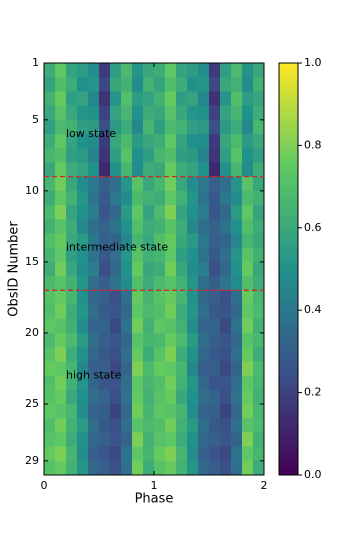 This screenshot has width=356, height=534. What do you see at coordinates (32, 460) in the screenshot?
I see `y-tick-label: 29` at bounding box center [32, 460].